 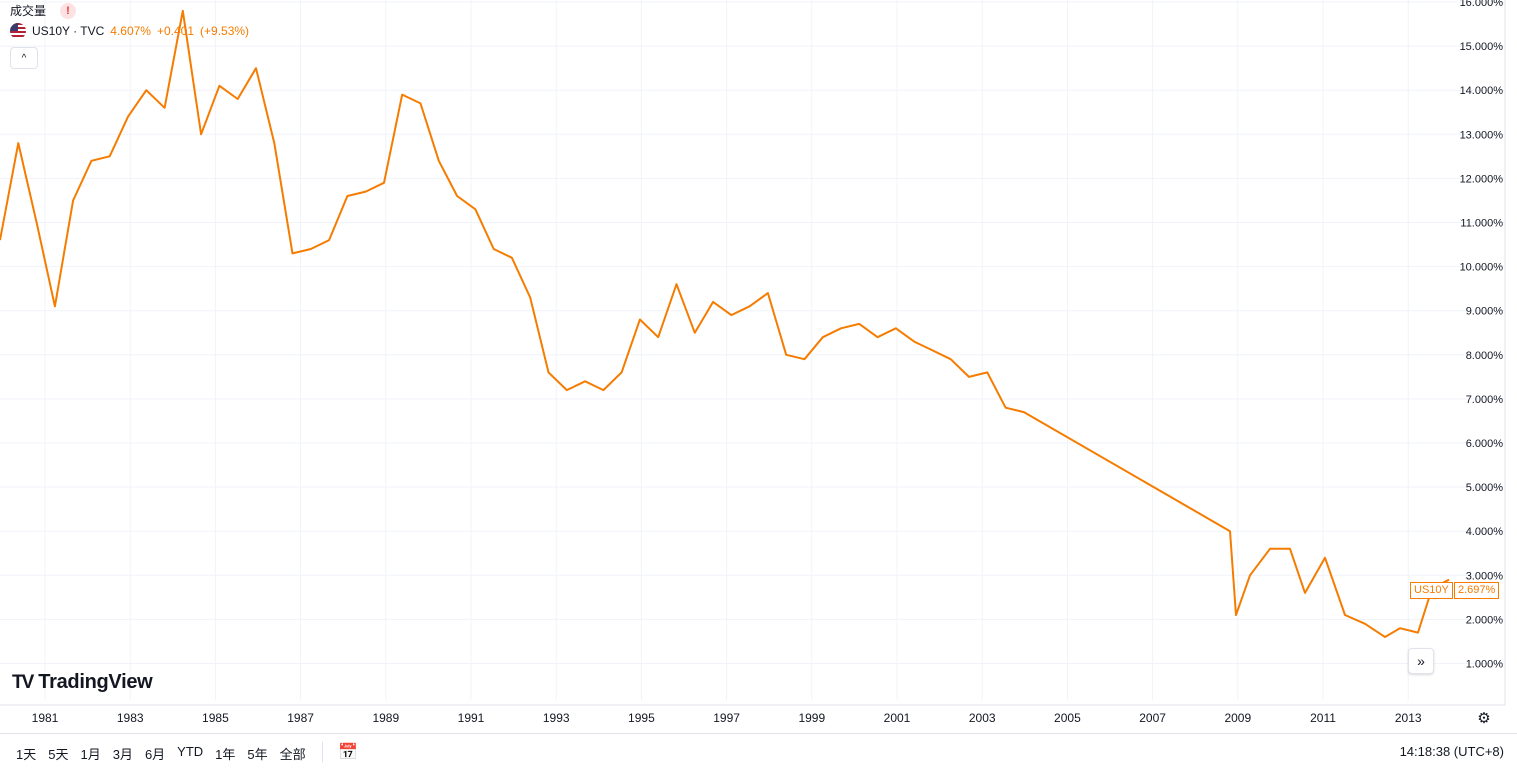 What do you see at coordinates (322, 752) in the screenshot?
I see `toolbar-divider` at bounding box center [322, 752].